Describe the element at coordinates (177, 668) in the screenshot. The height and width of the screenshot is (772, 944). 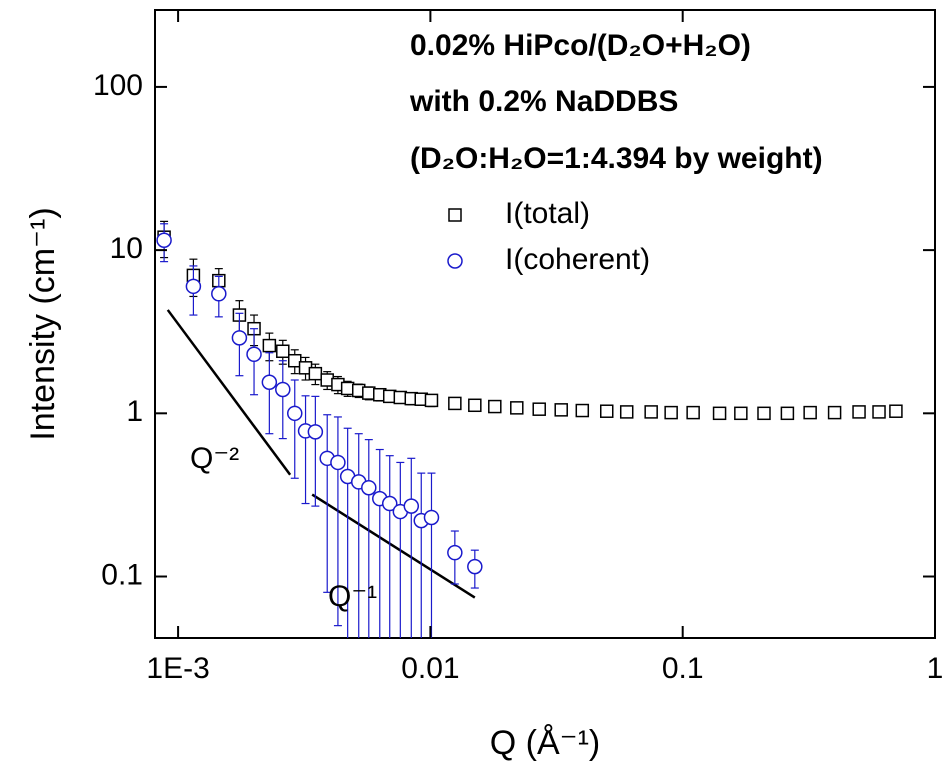
I see `x-tick-label: 1E-3` at that location.